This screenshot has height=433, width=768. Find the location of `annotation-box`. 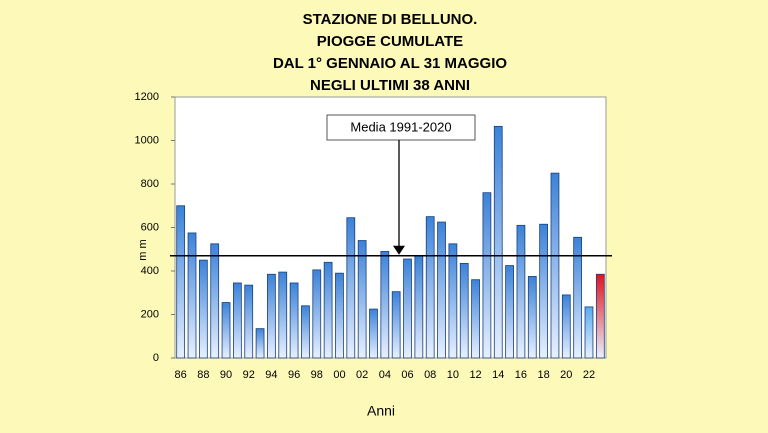

annotation-box is located at coordinates (401, 127).